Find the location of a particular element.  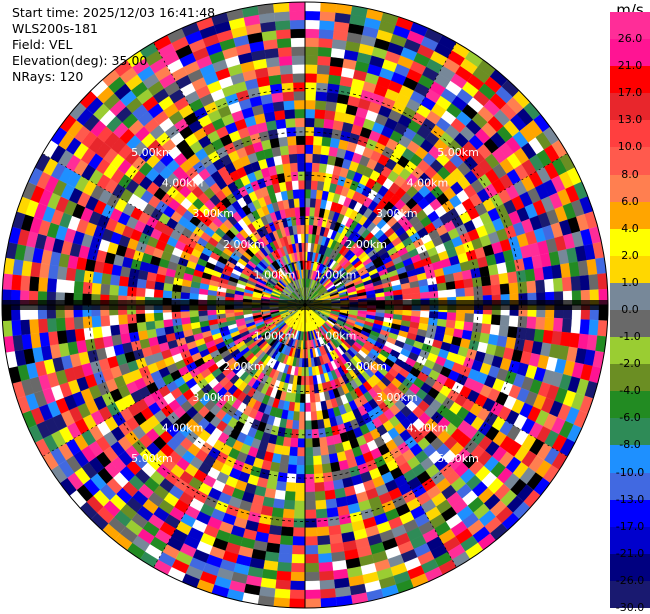

colorbar-tick-label: -21.0 is located at coordinates (630, 554).